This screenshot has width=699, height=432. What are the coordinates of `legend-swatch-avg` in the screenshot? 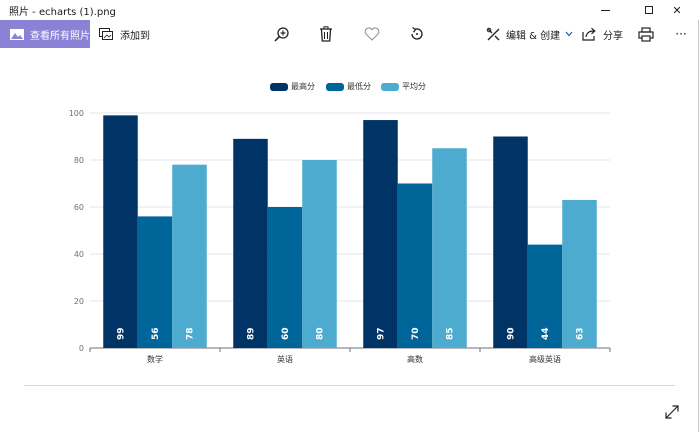 It's located at (390, 86).